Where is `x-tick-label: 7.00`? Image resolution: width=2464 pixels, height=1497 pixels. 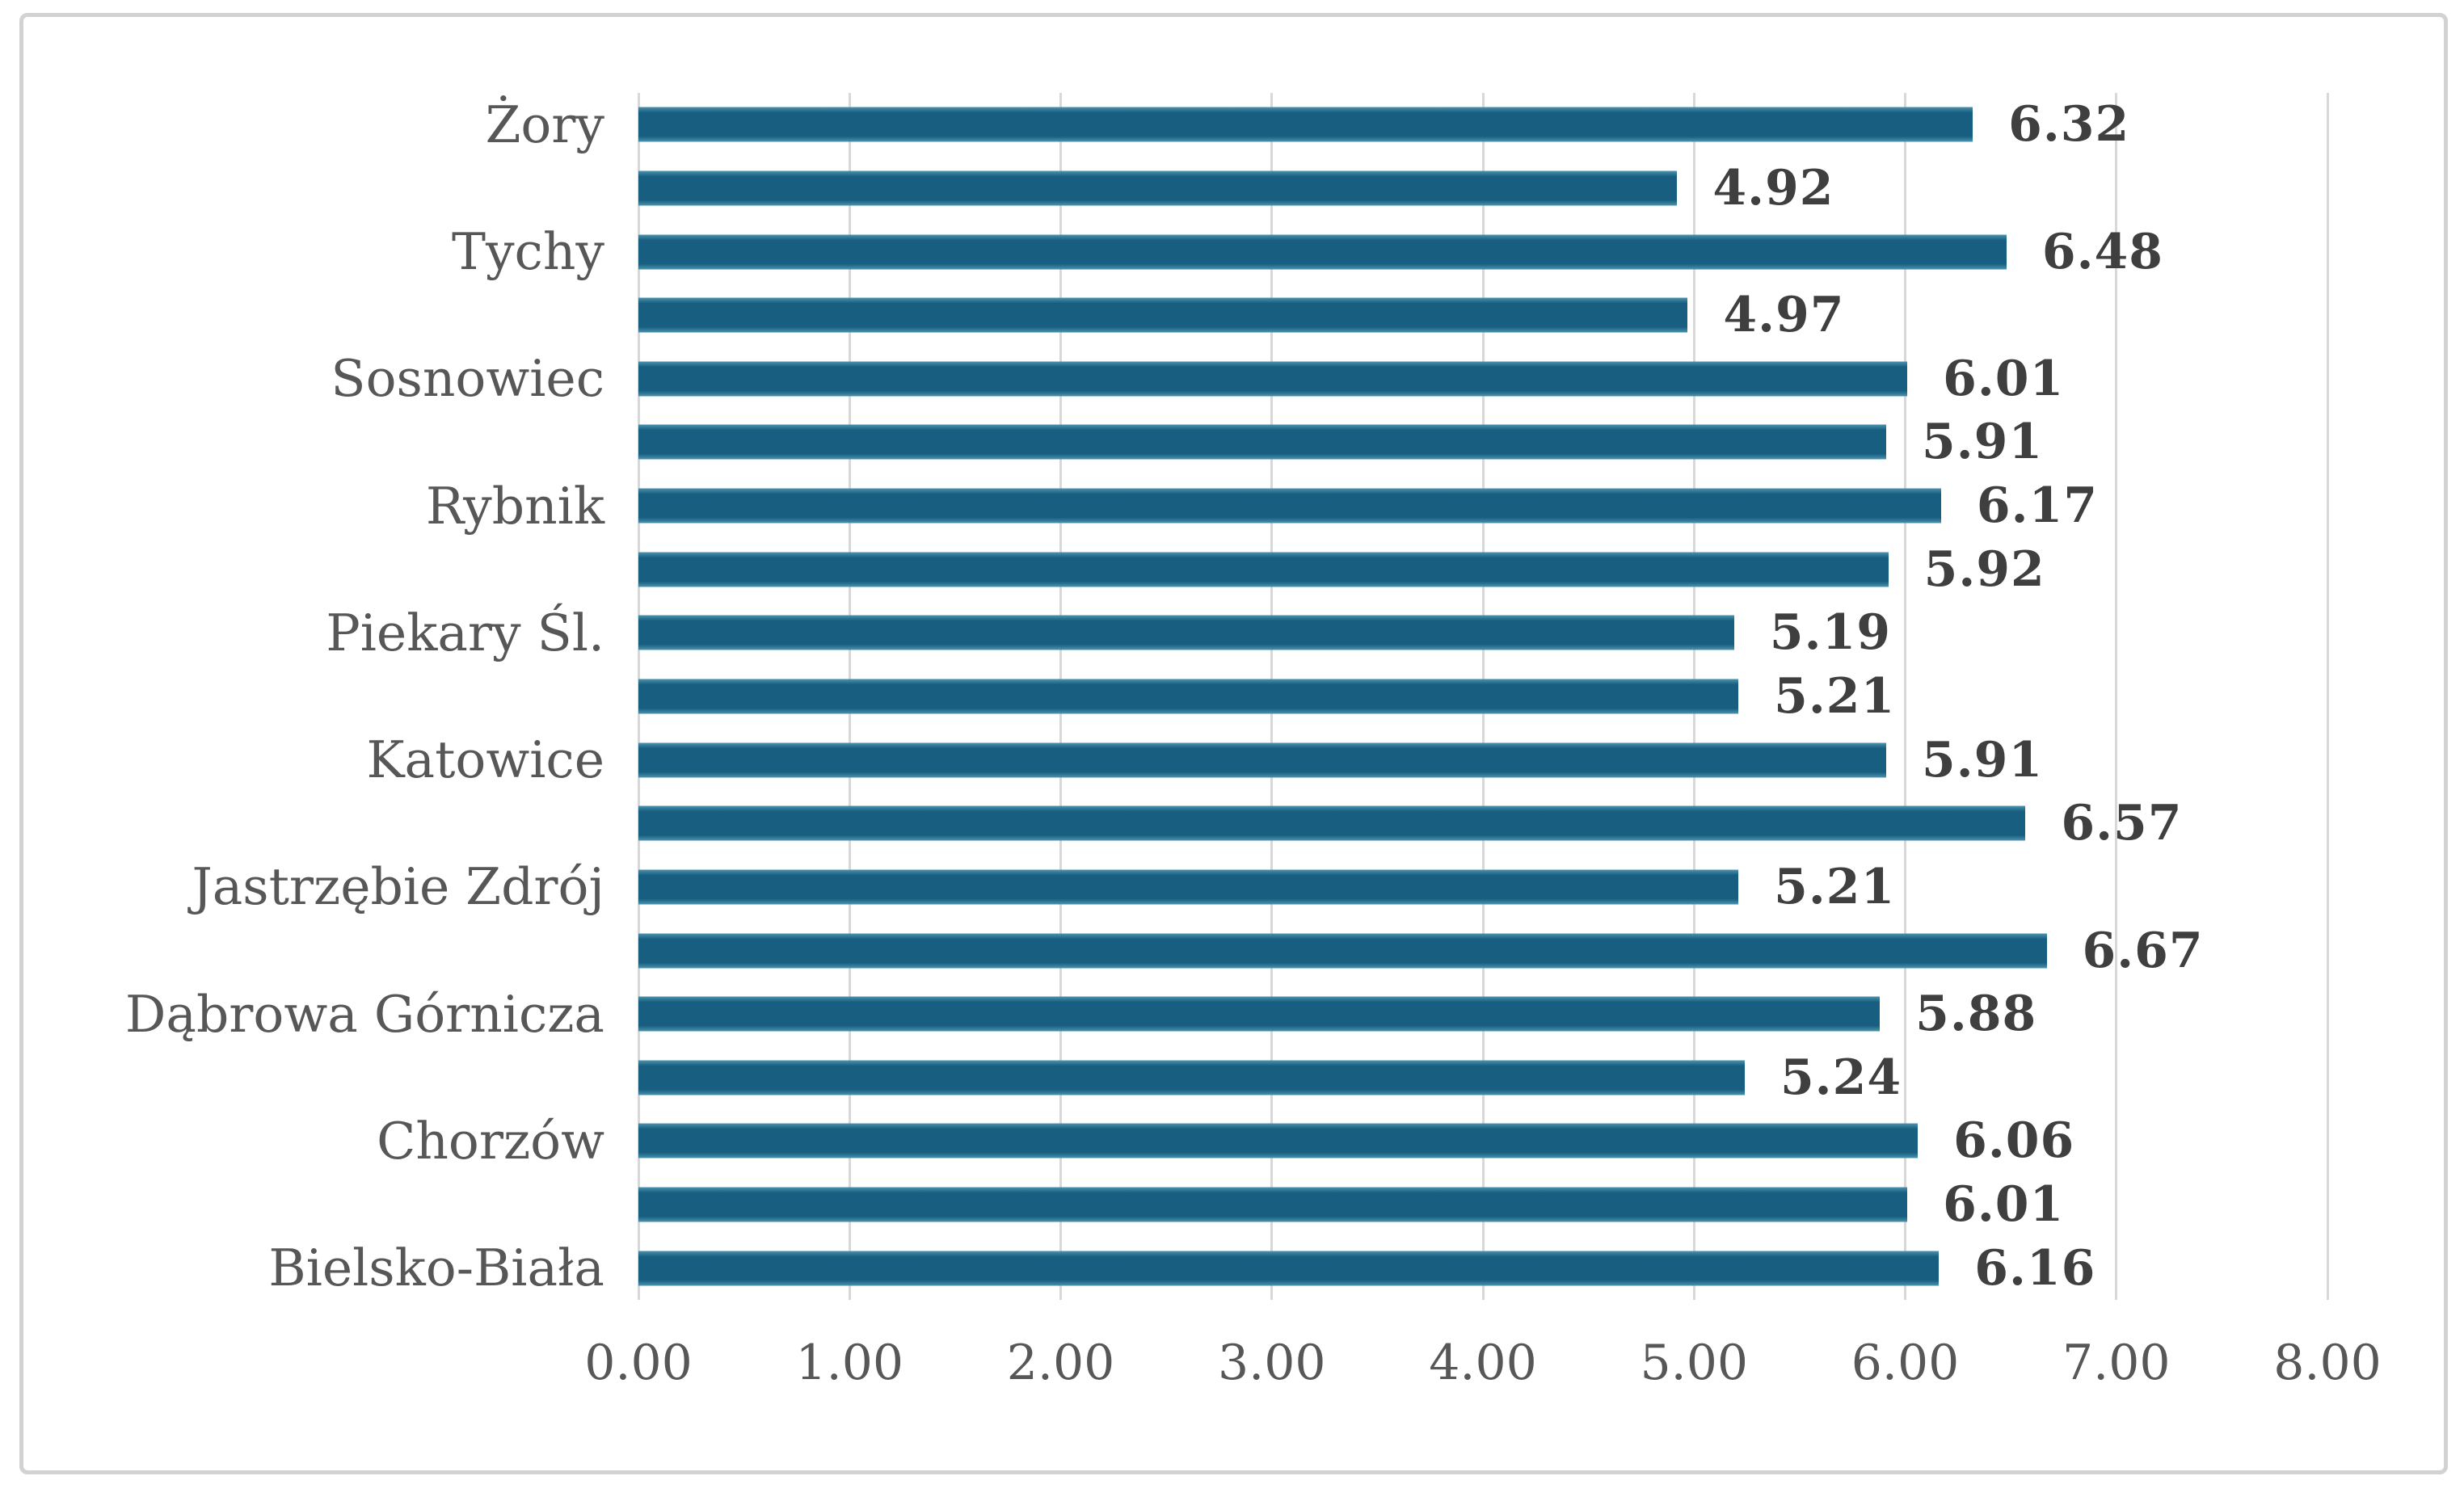 x-tick-label: 7.00 is located at coordinates (2116, 1363).